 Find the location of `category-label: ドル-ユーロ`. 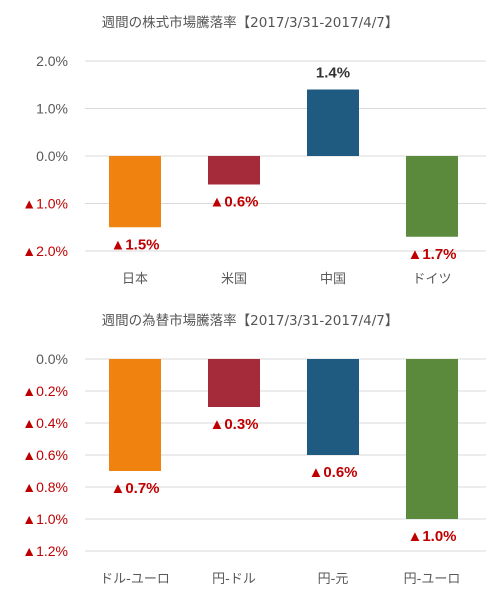

category-label: ドル-ユーロ is located at coordinates (135, 579).